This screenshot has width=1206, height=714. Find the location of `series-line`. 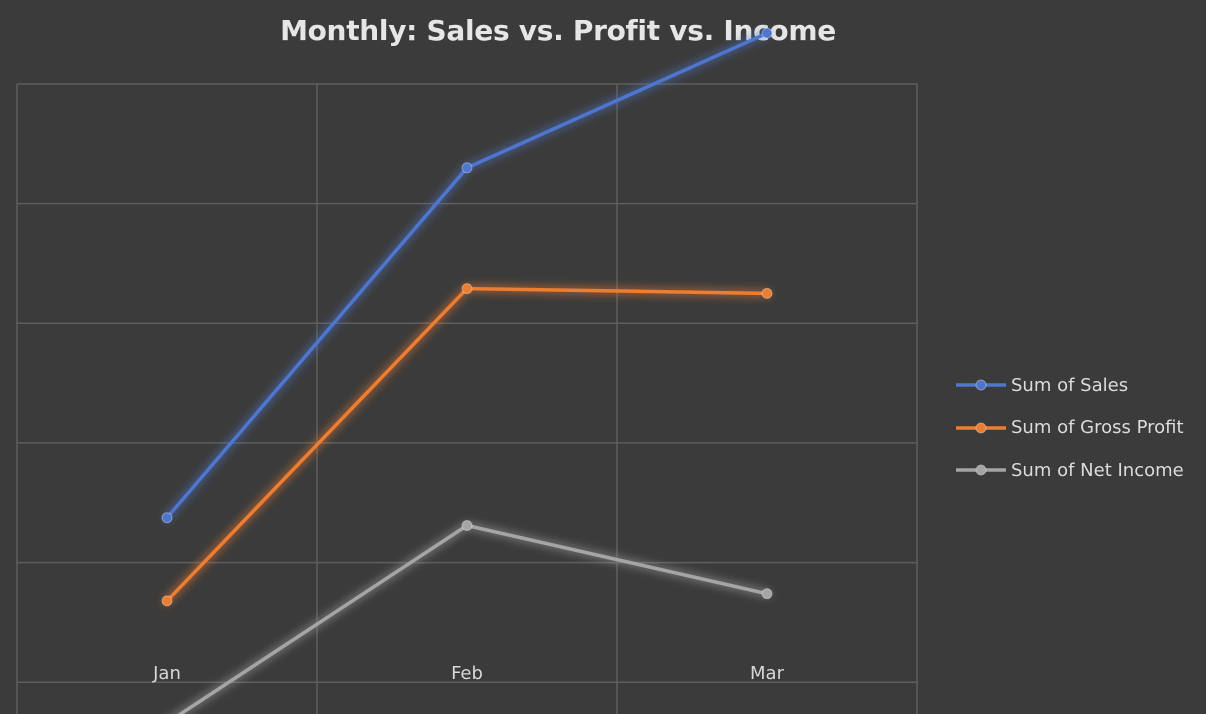

series-line is located at coordinates (473, 618).